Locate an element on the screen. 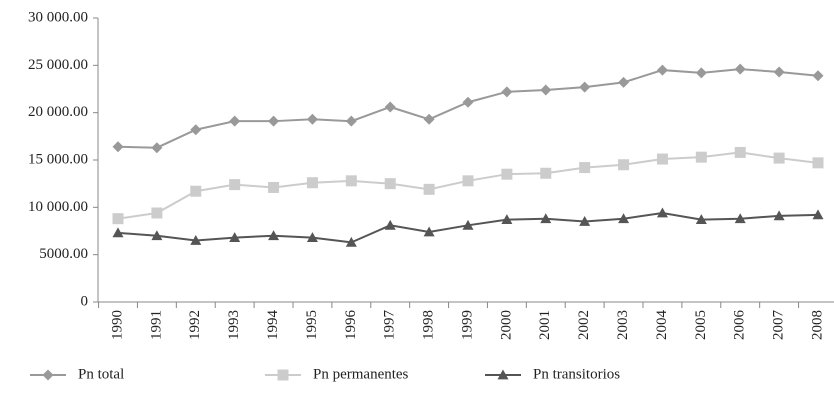 Image resolution: width=834 pixels, height=410 pixels. x-tick-label: 2002 is located at coordinates (584, 325).